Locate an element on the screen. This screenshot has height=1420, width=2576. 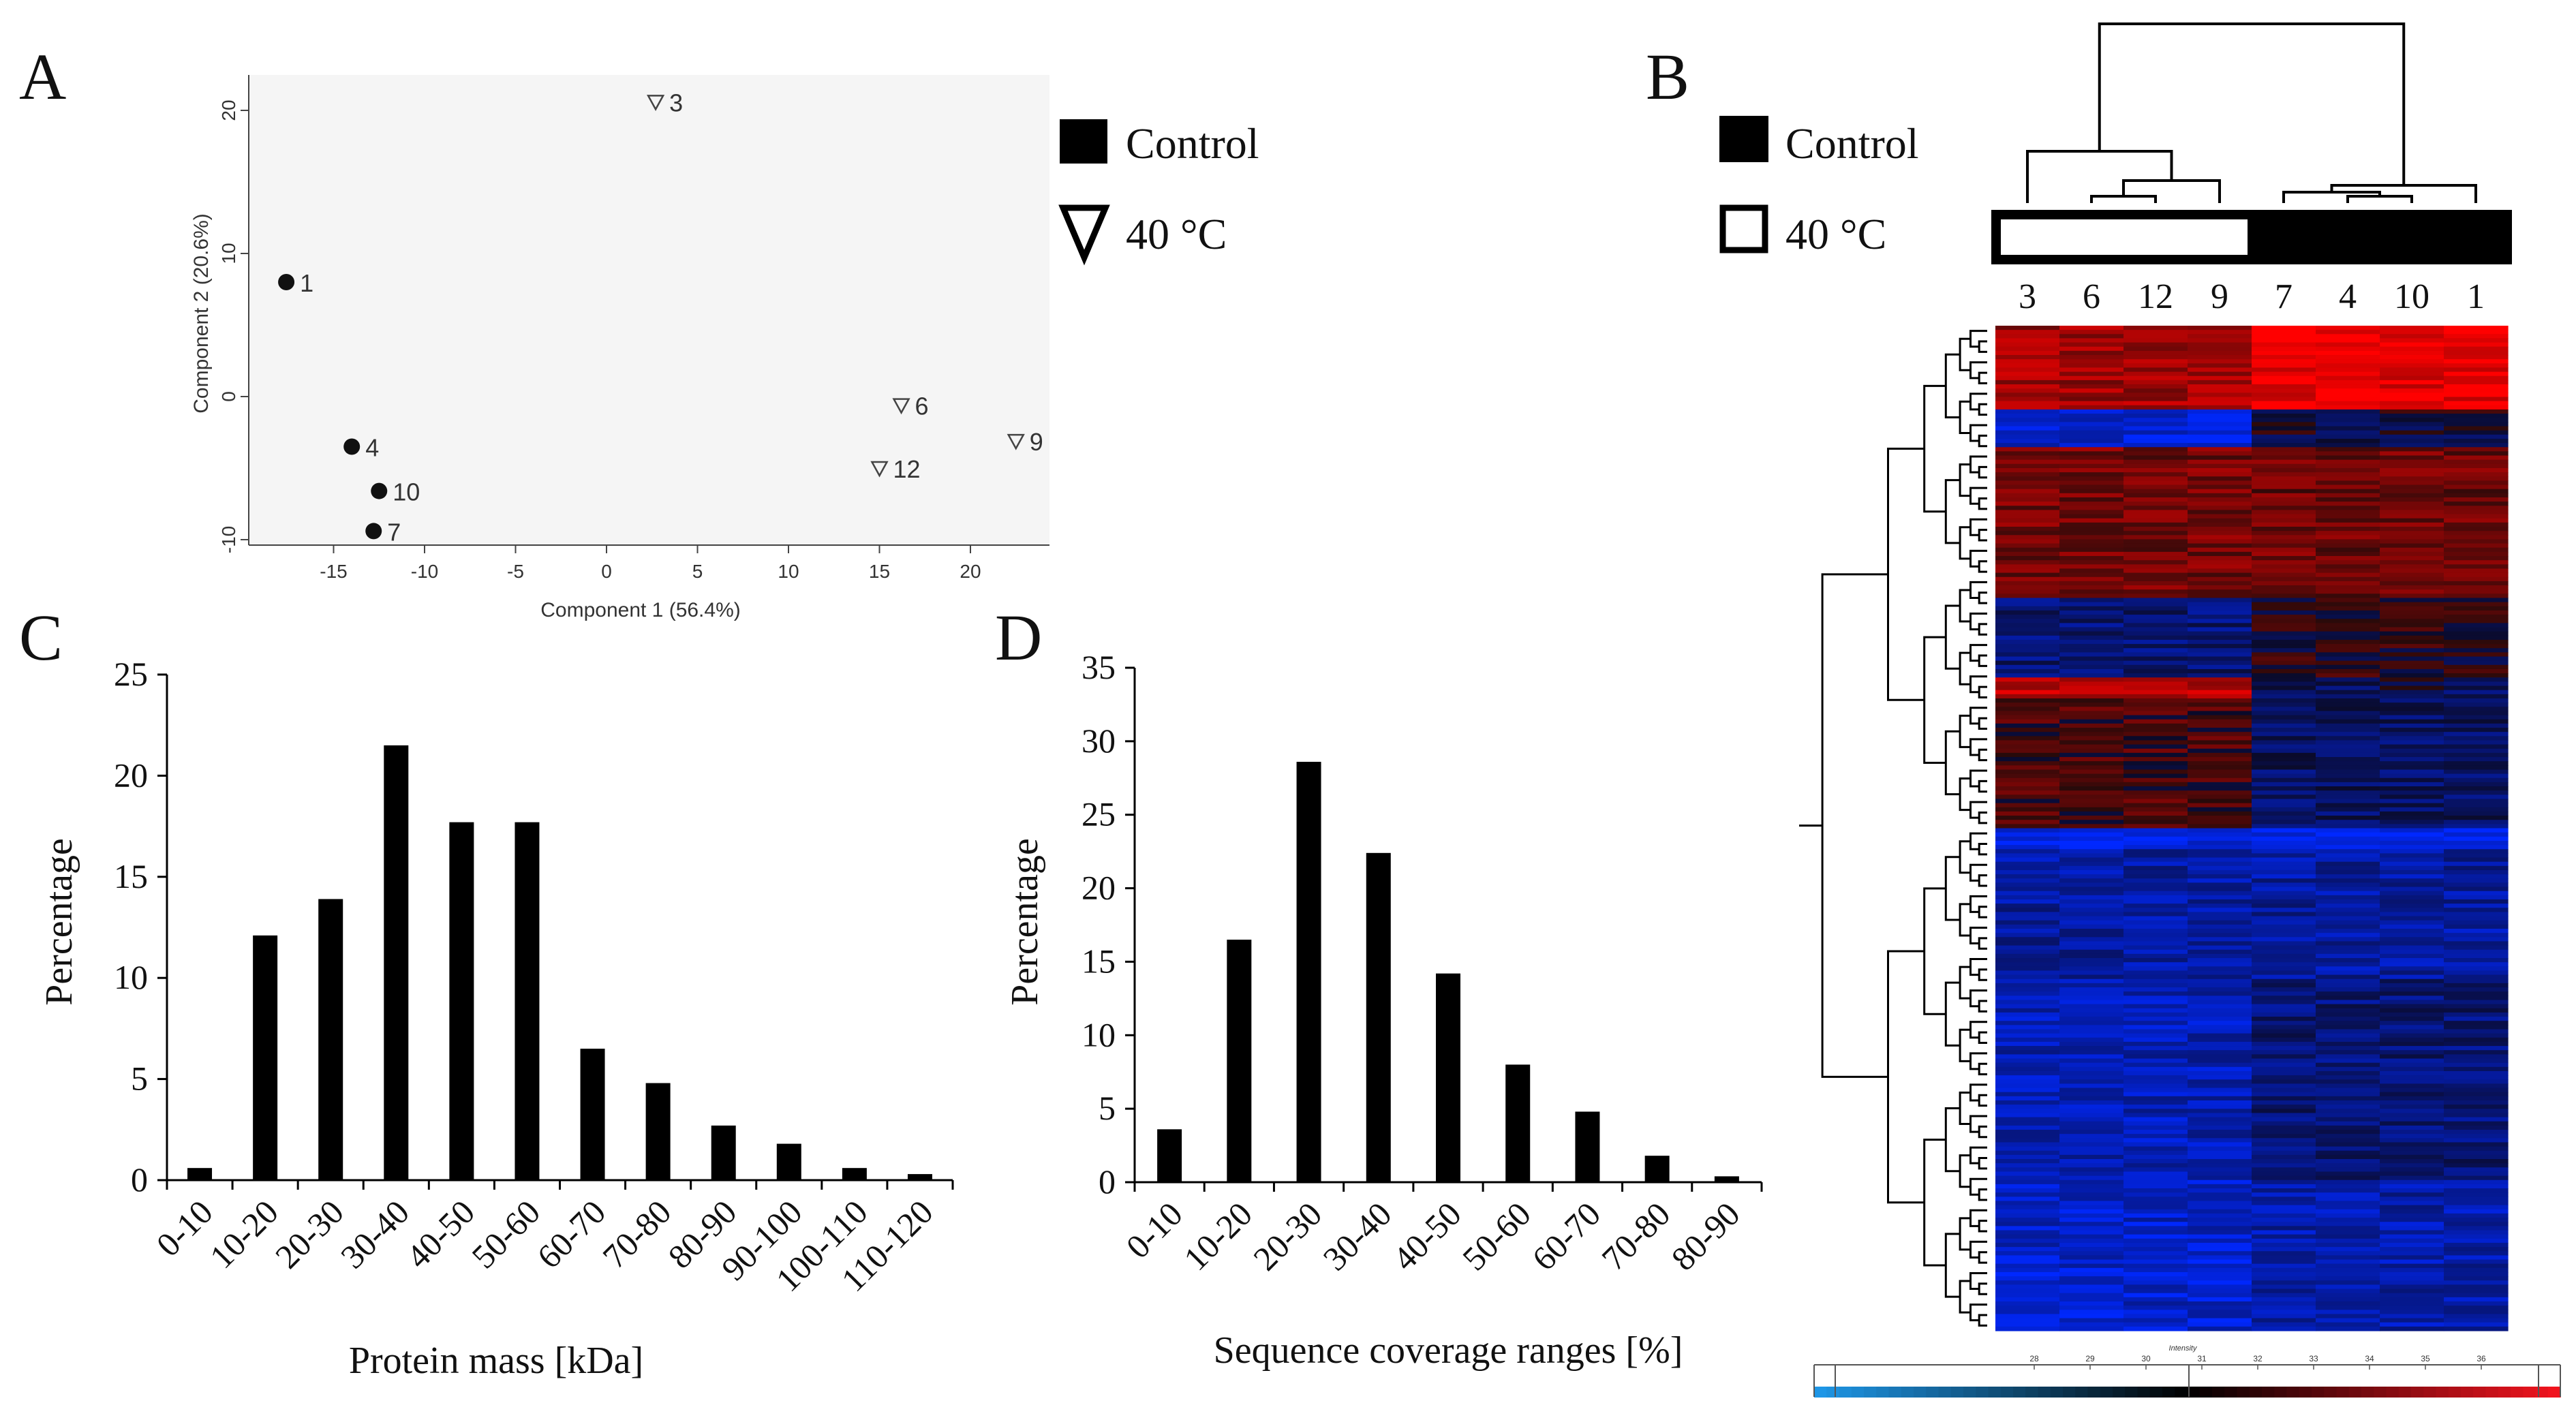
x-tick-label: 60-70 is located at coordinates (1566, 1236).